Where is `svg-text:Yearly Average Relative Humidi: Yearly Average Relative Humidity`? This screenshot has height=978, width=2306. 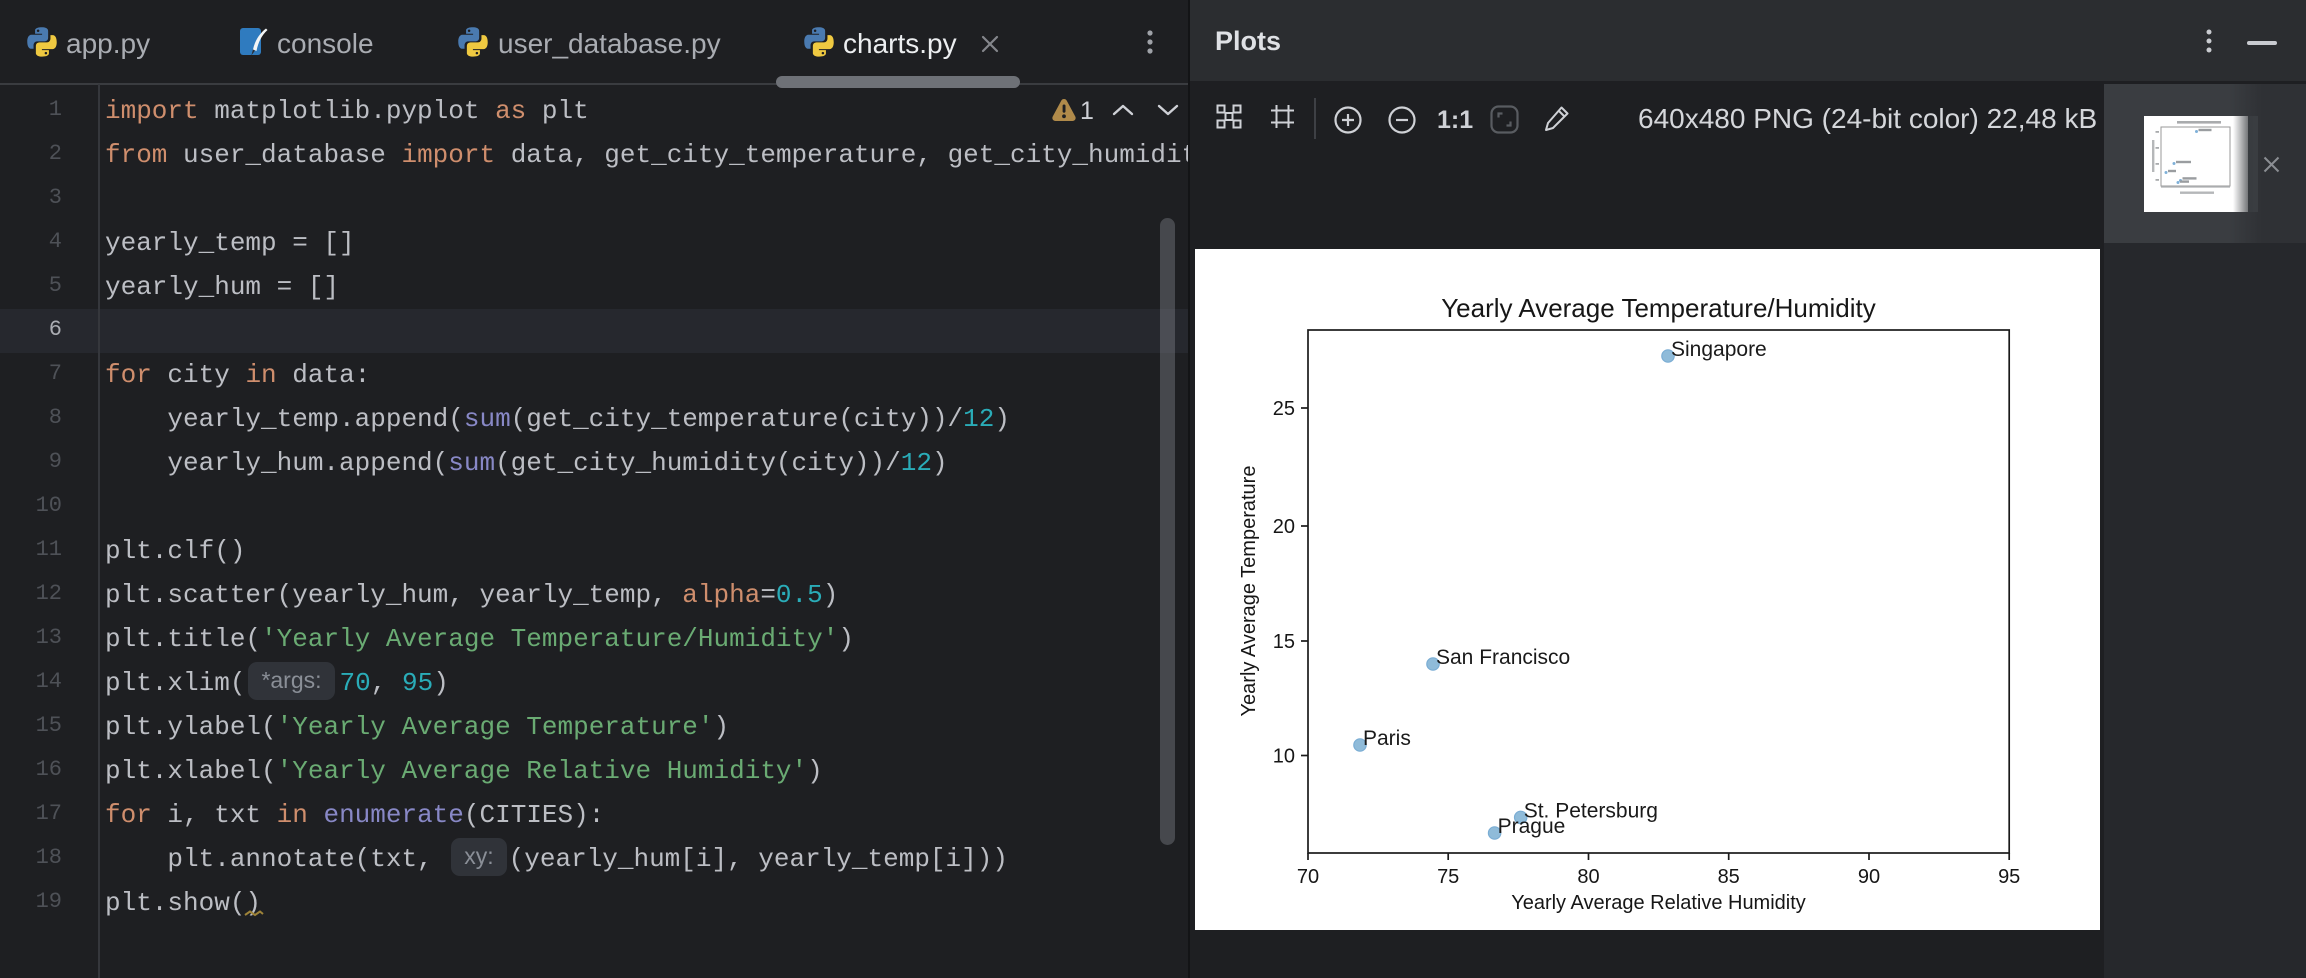
svg-text:Yearly Average Relative Humidi: Yearly Average Relative Humidity is located at coordinates (1658, 903).